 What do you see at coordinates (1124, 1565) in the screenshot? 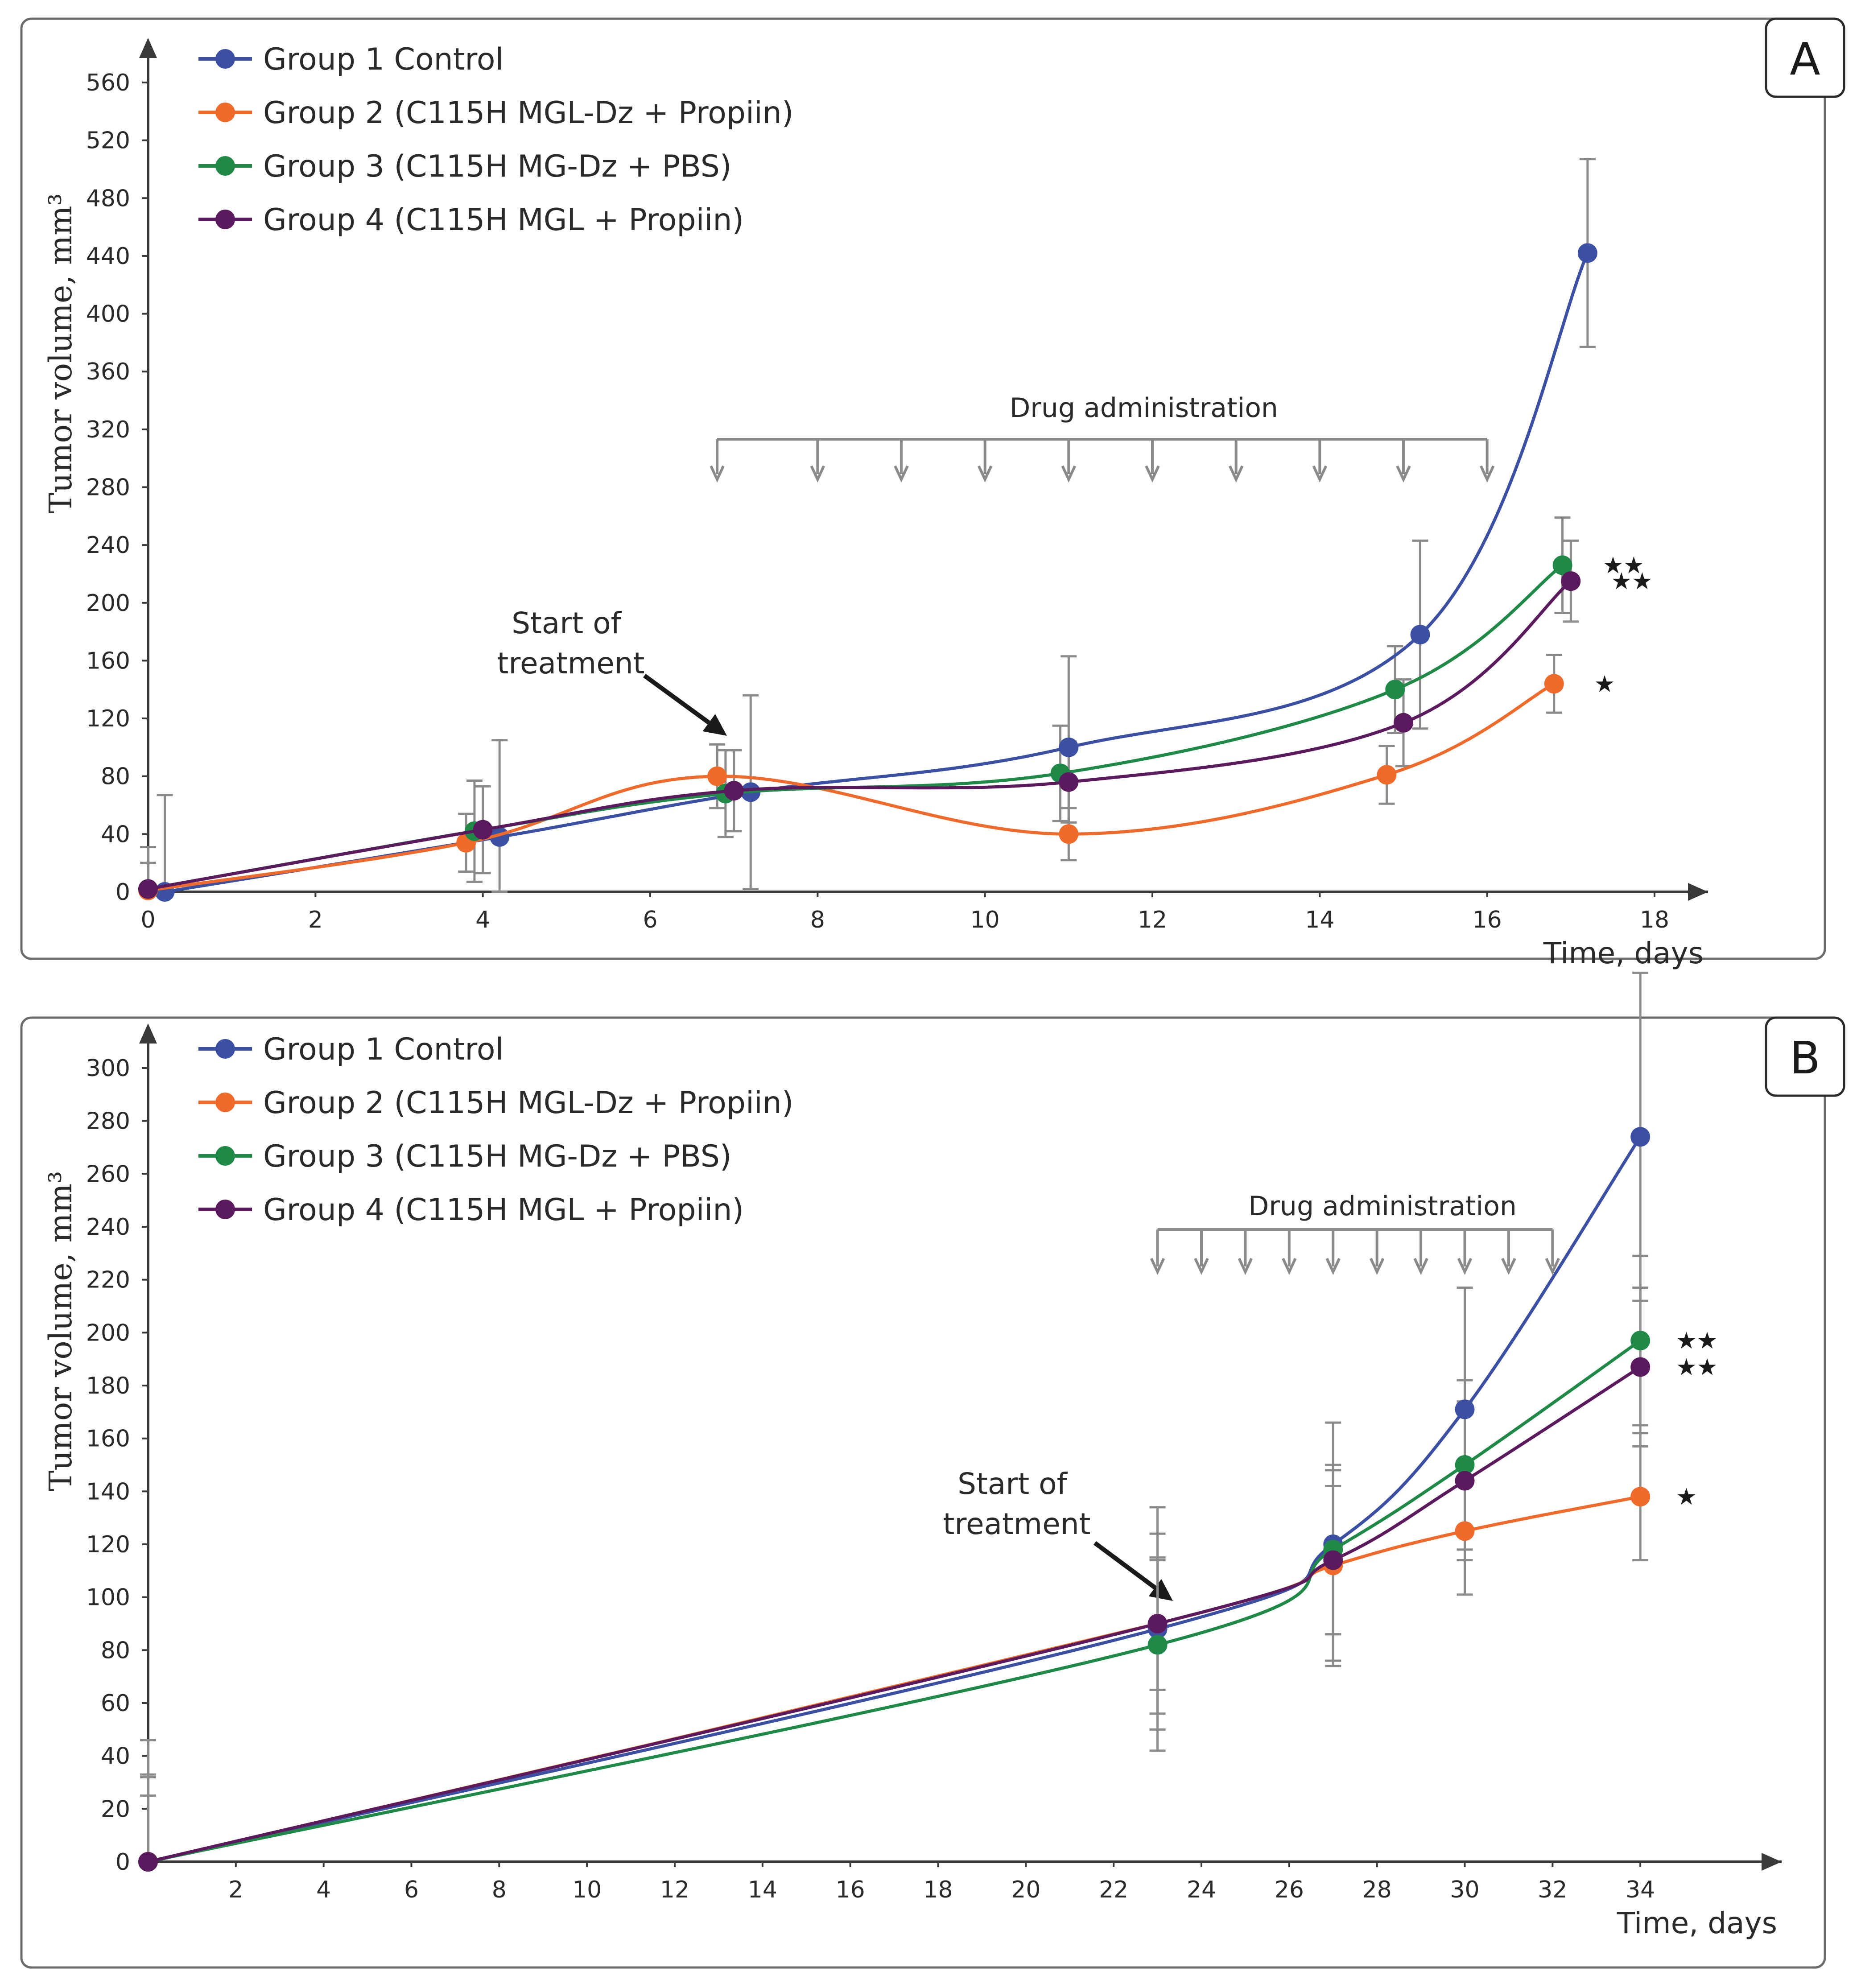
I see `start-treatment-arrow` at bounding box center [1124, 1565].